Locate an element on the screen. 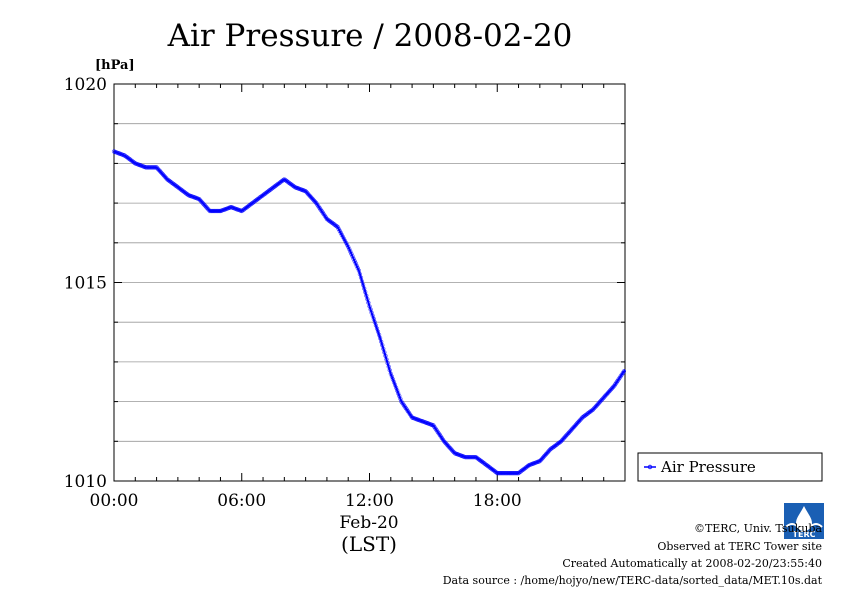 This screenshot has width=842, height=595. y-tick-label-1010: 1010 is located at coordinates (85, 482).